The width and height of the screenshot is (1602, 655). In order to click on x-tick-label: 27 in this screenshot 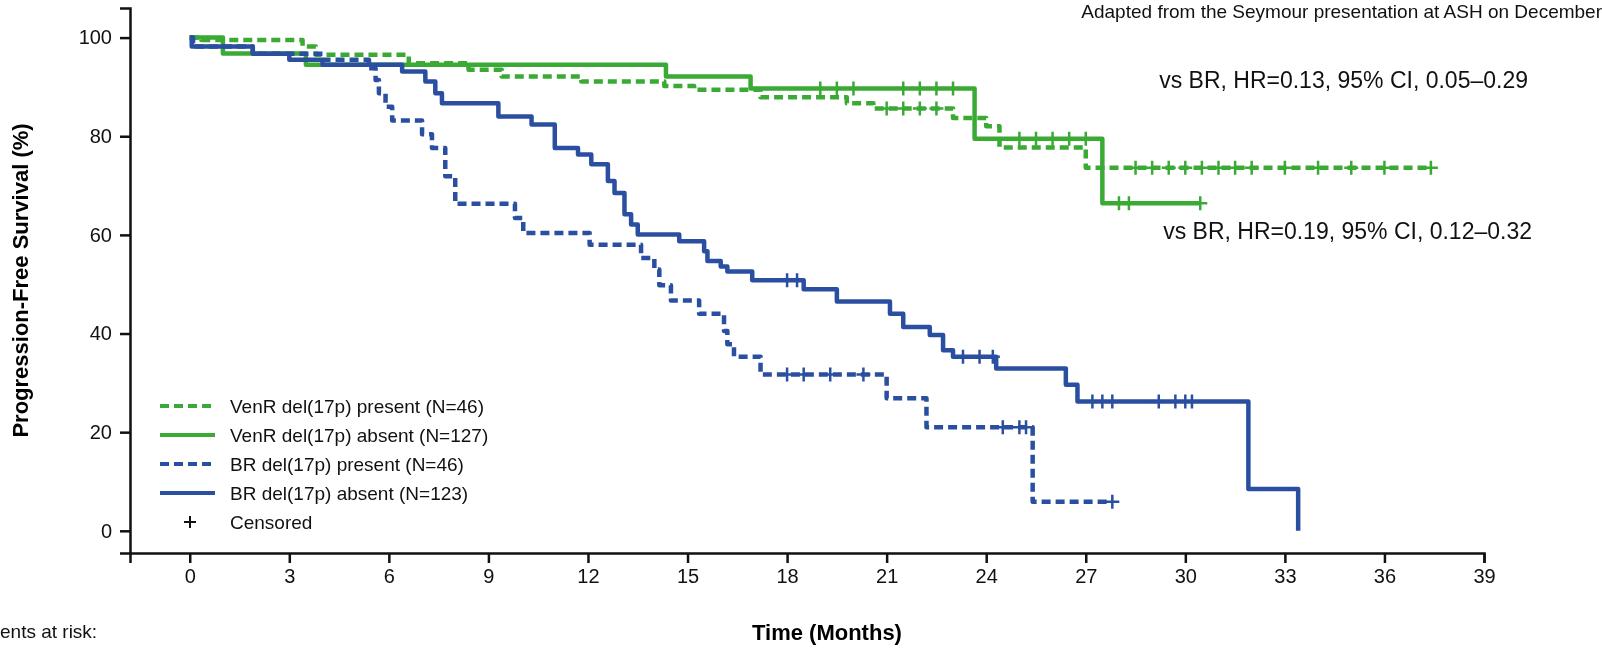, I will do `click(1086, 576)`.